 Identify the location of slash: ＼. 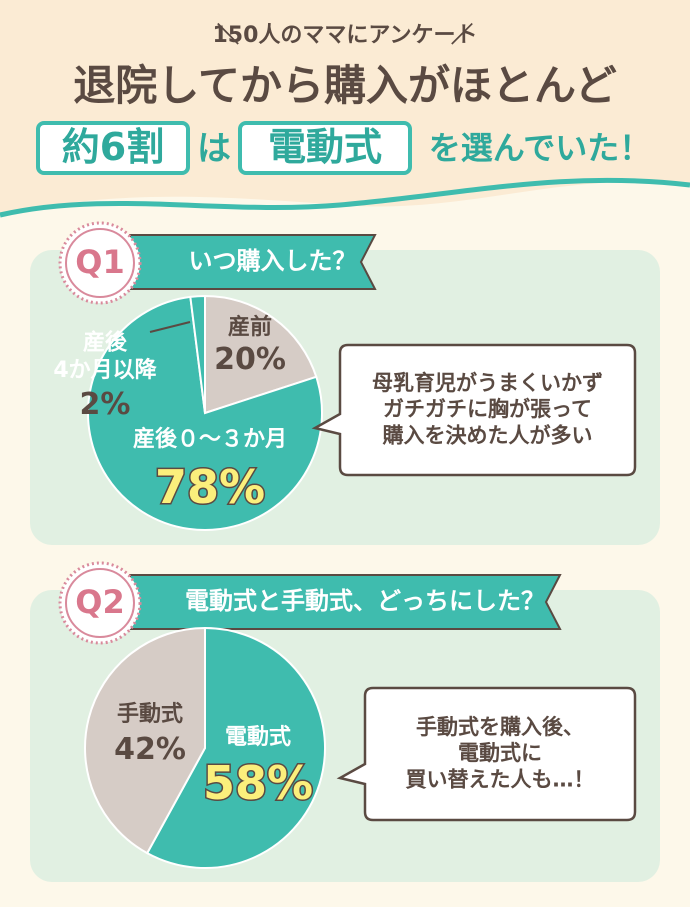
(228, 35).